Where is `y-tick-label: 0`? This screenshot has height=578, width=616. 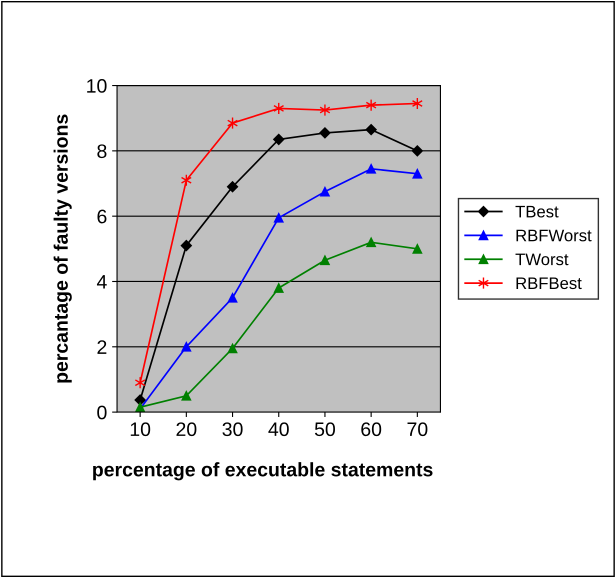 y-tick-label: 0 is located at coordinates (102, 413).